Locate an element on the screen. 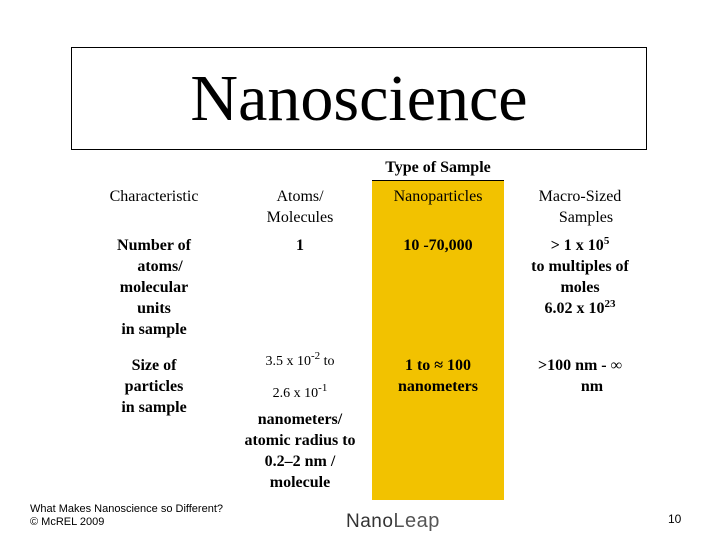  header-nanoparticles: Nanoparticles is located at coordinates (438, 196).